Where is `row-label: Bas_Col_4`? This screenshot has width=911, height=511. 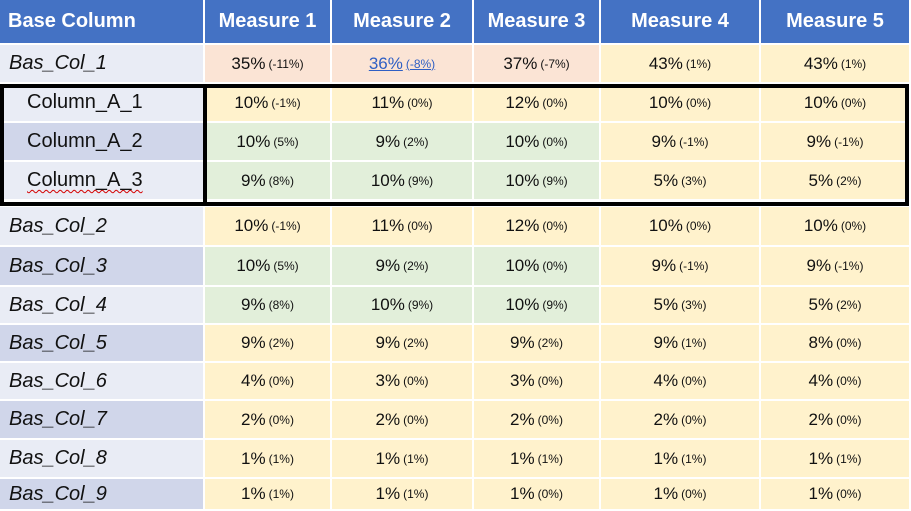
row-label: Bas_Col_4 is located at coordinates (102, 306).